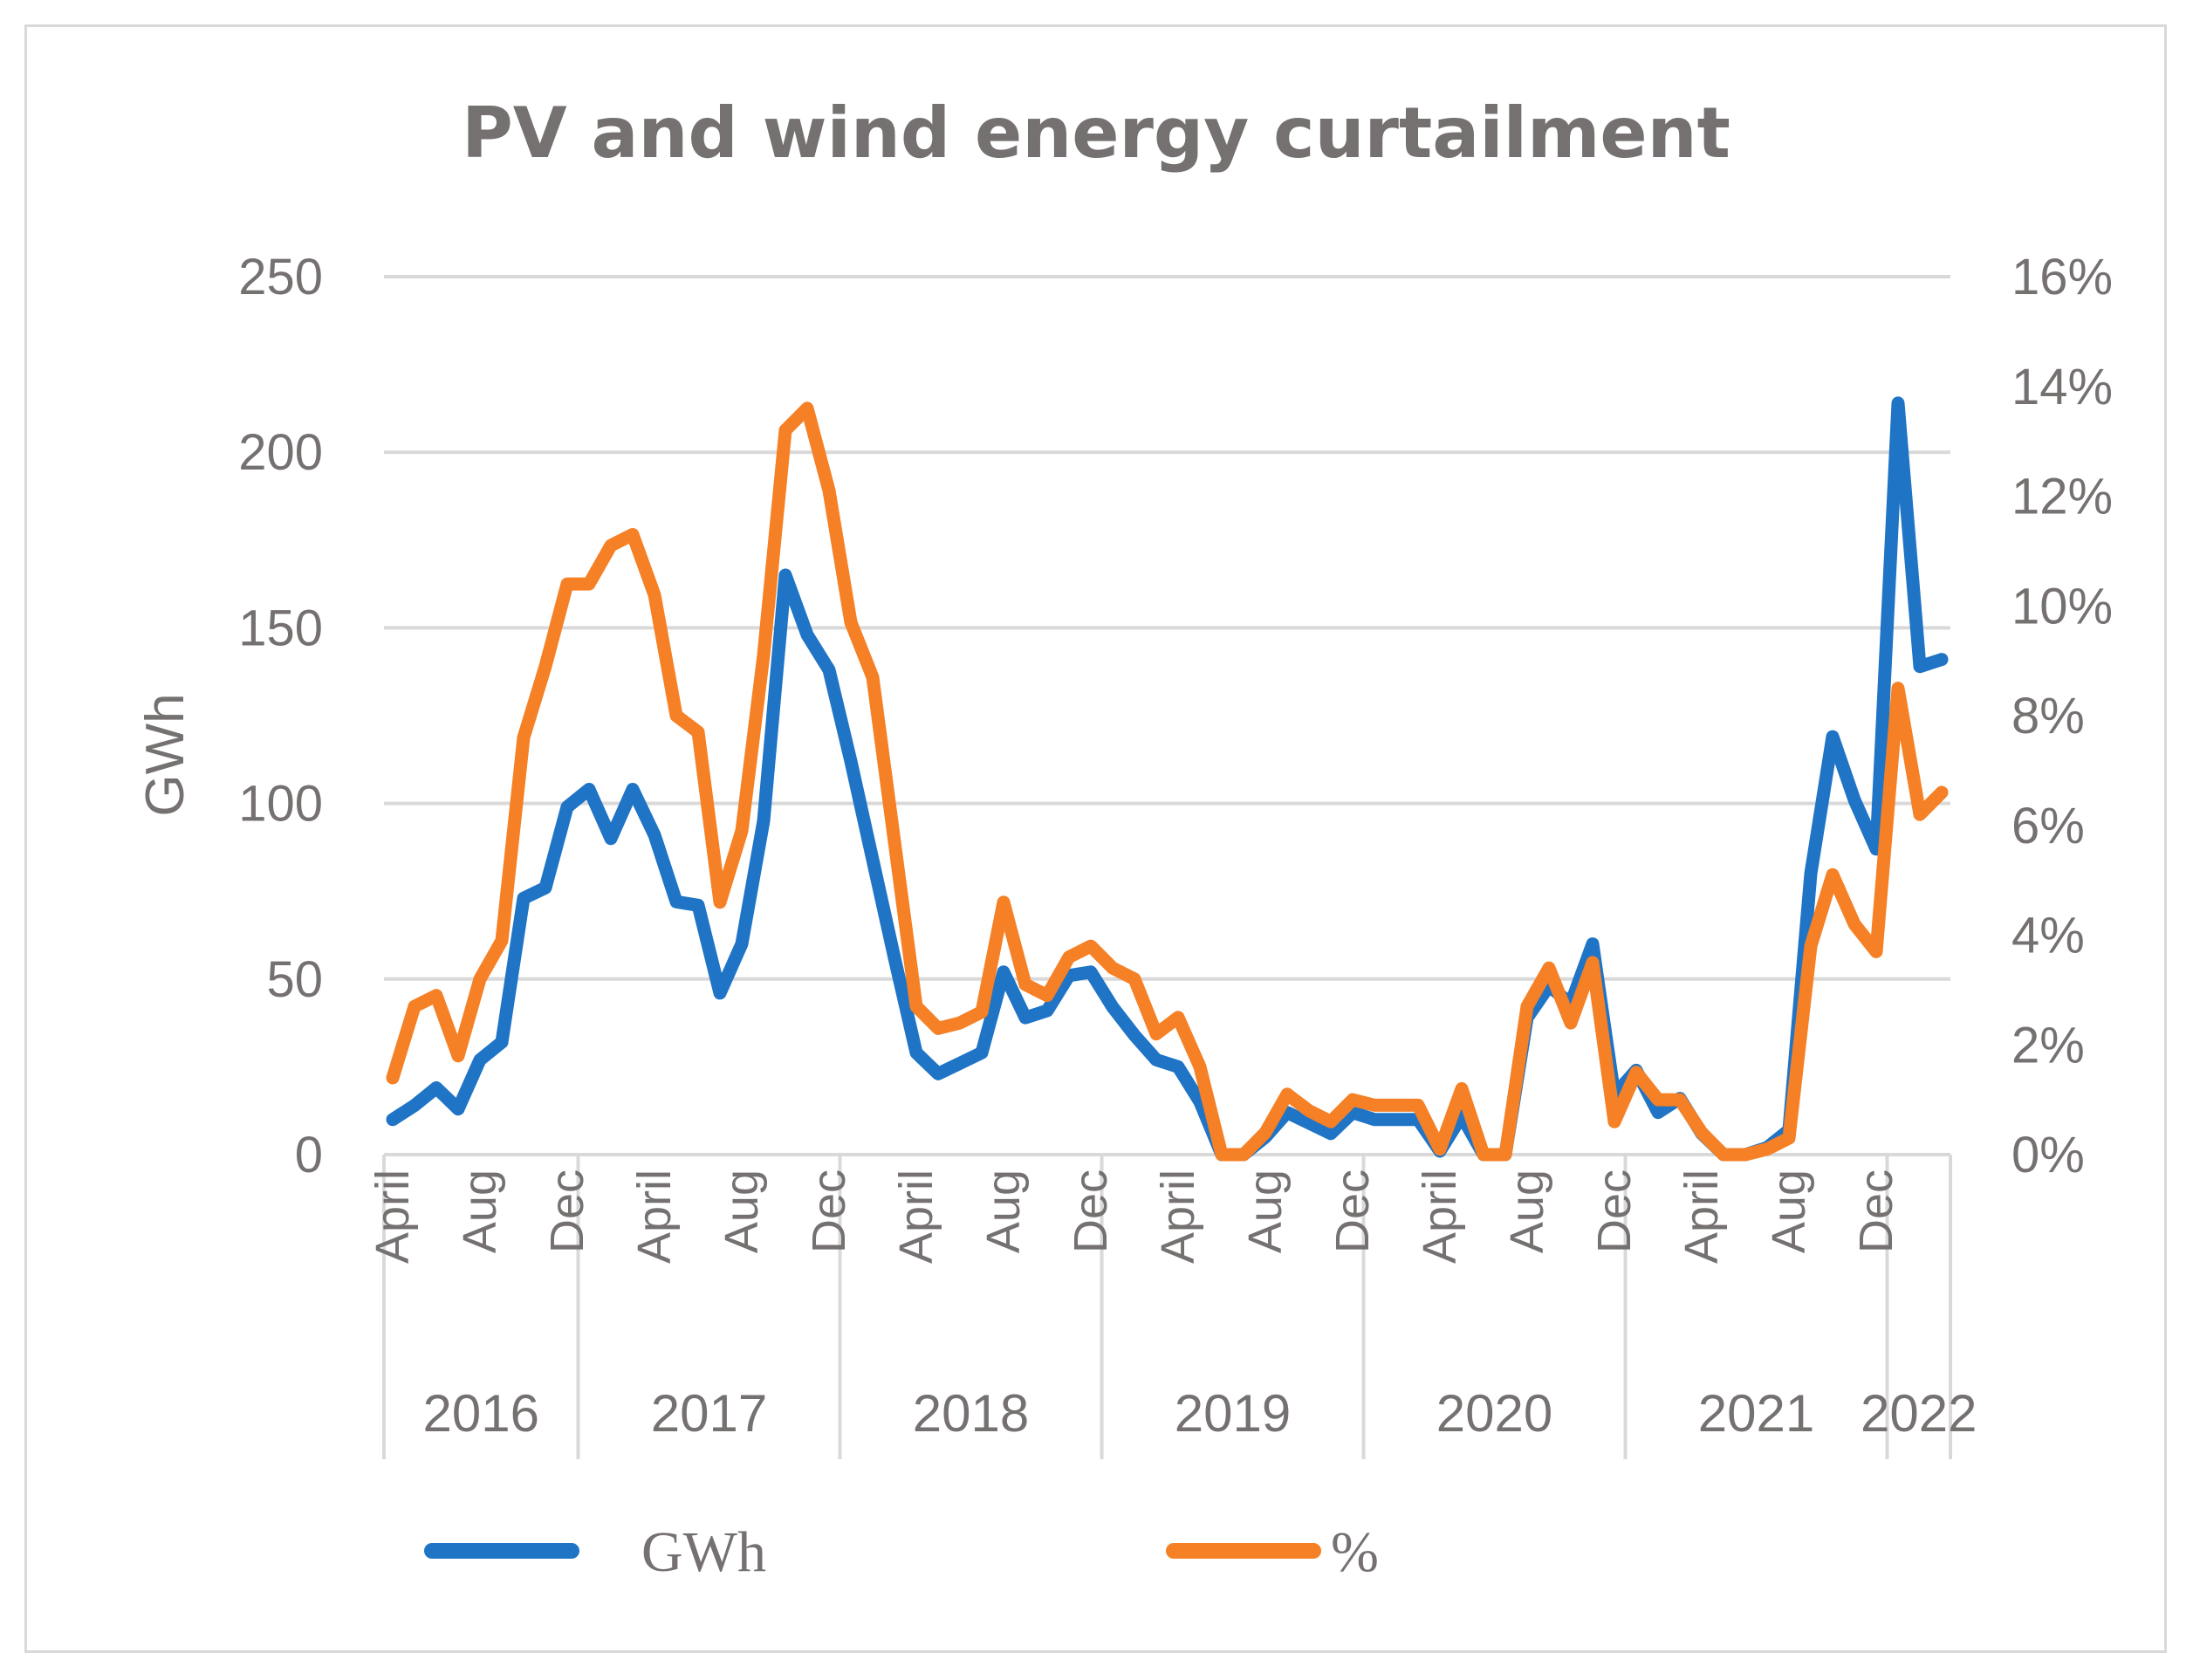  What do you see at coordinates (280, 804) in the screenshot?
I see `y-tick-label: 100` at bounding box center [280, 804].